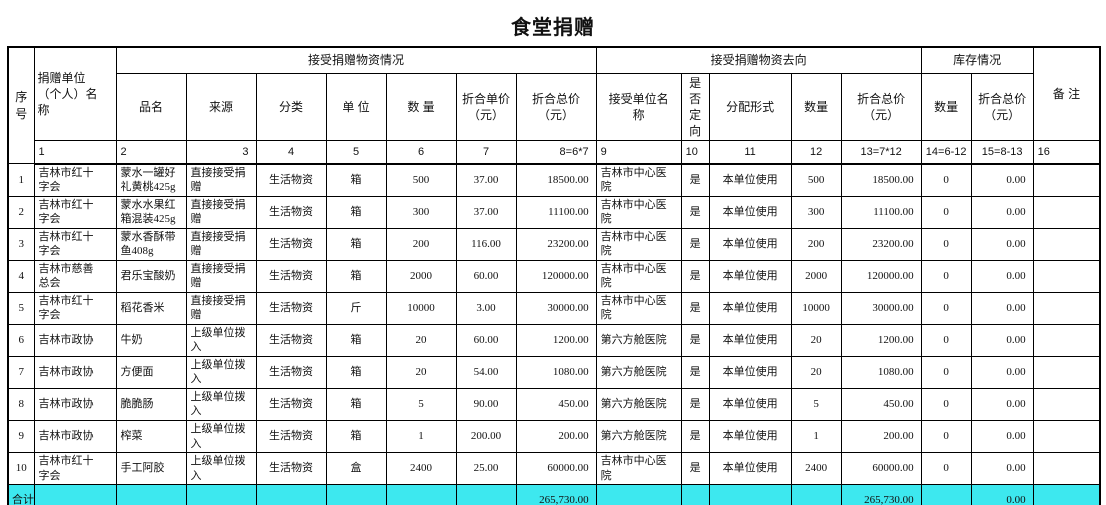 The height and width of the screenshot is (505, 1106). I want to click on table-cell: 1200.00, so click(881, 340).